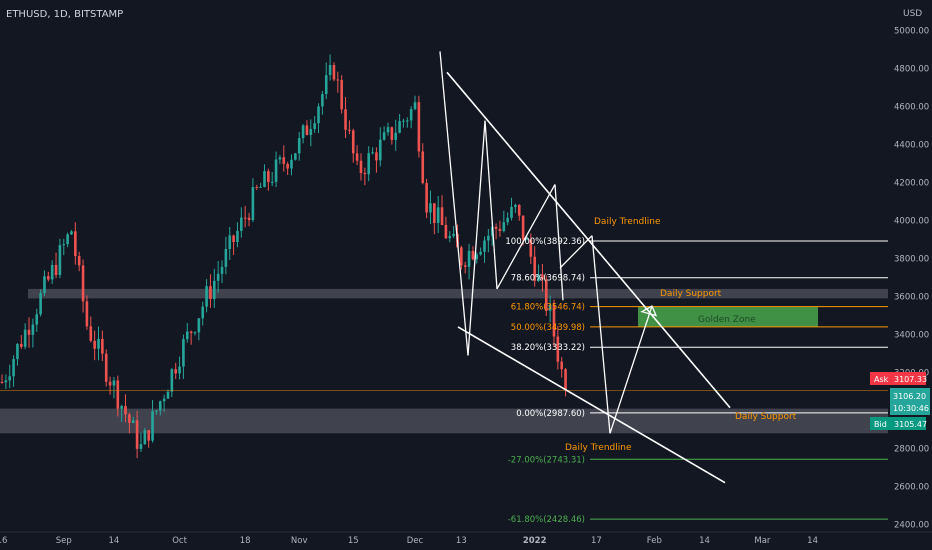  Describe the element at coordinates (911, 336) in the screenshot. I see `price-tick-label: 3400.00` at that location.